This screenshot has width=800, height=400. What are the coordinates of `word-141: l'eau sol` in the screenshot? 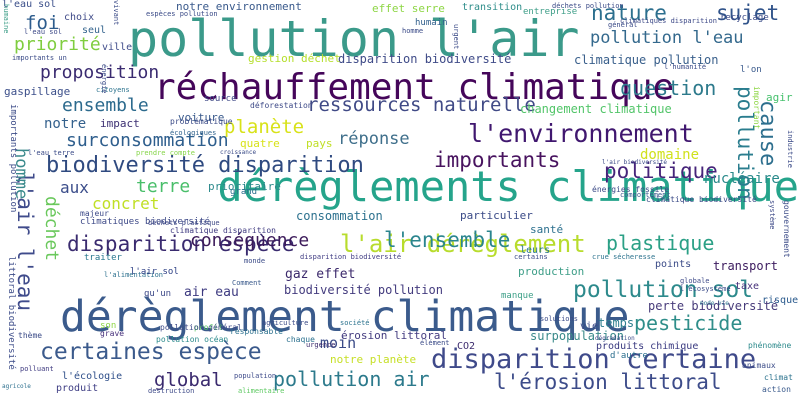 It's located at (43, 32).